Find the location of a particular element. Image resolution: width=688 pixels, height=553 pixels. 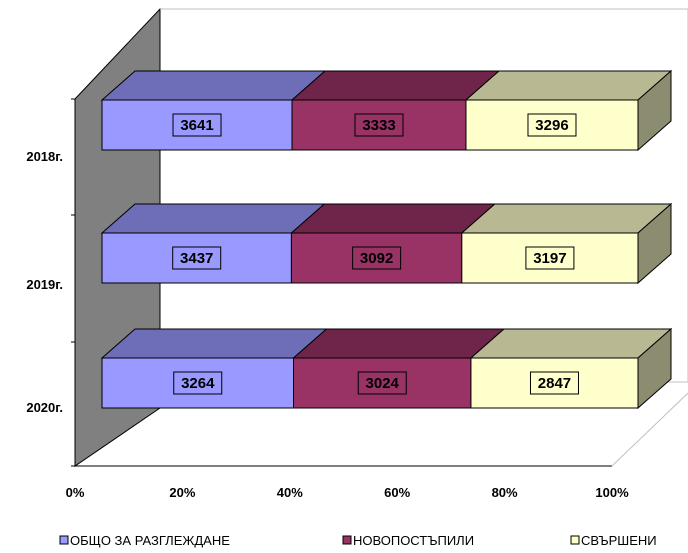

bar-group-0: 3641 3333 3296 is located at coordinates (386, 110).